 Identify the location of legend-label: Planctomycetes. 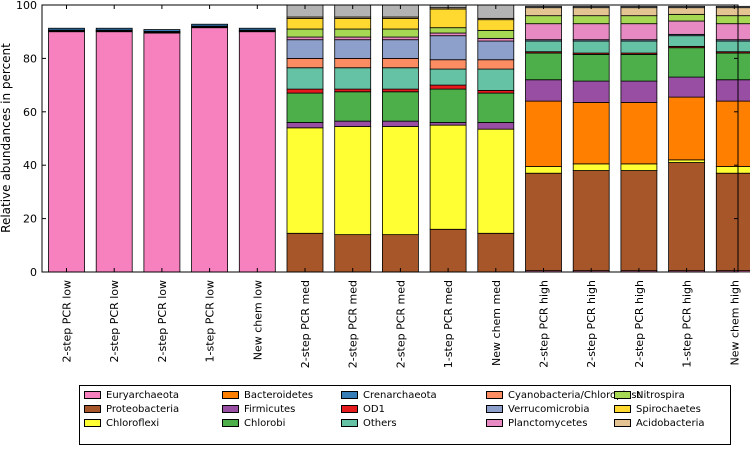
(547, 423).